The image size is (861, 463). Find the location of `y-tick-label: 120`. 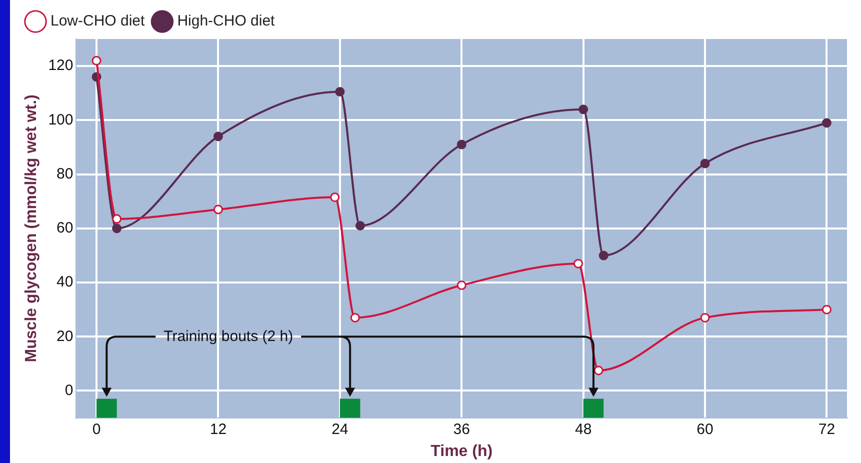

y-tick-label: 120 is located at coordinates (61, 65).